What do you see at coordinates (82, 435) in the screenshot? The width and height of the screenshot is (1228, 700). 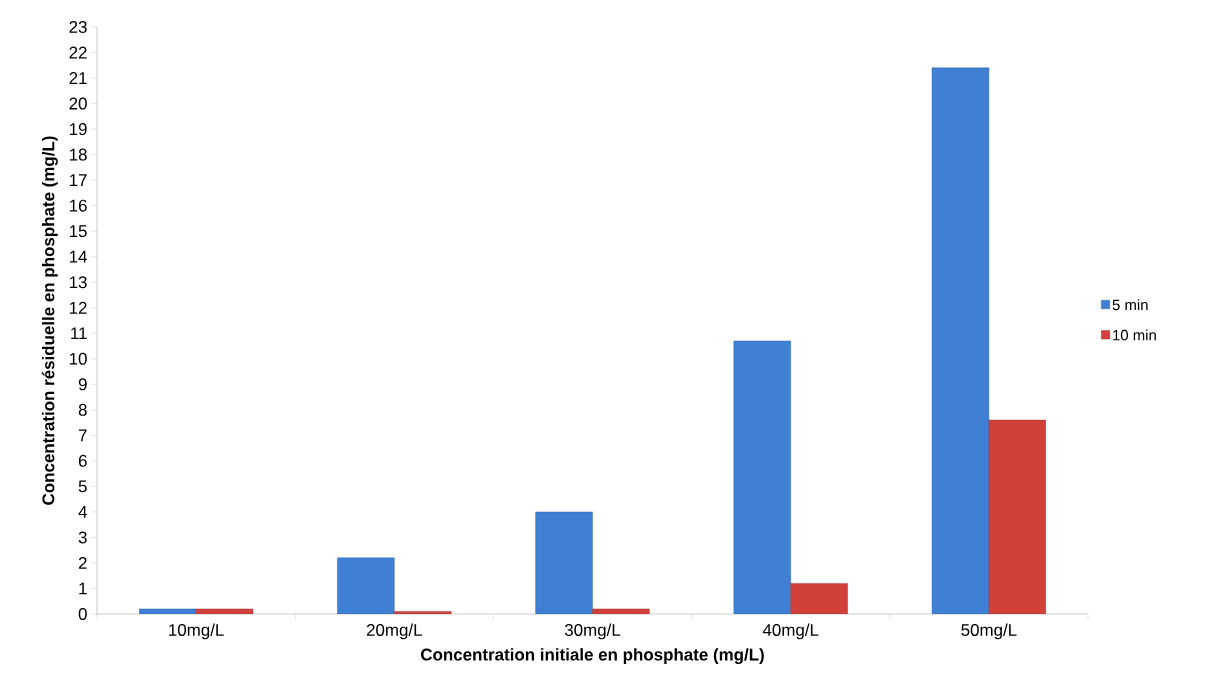 I see `y-tick-label: 7` at bounding box center [82, 435].